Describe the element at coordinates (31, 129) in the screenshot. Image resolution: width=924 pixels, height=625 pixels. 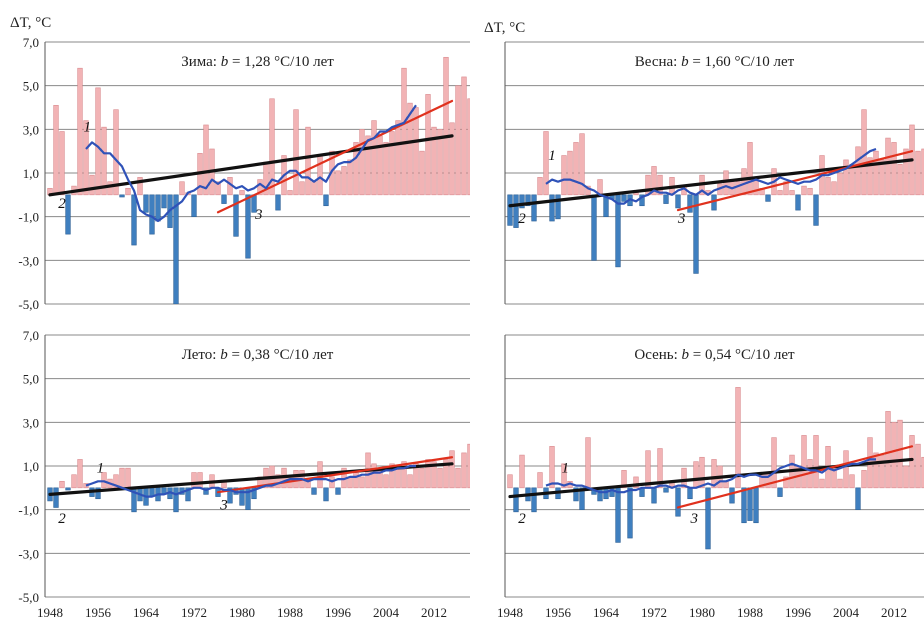
I see `y-tick-label: 3,0` at that location.